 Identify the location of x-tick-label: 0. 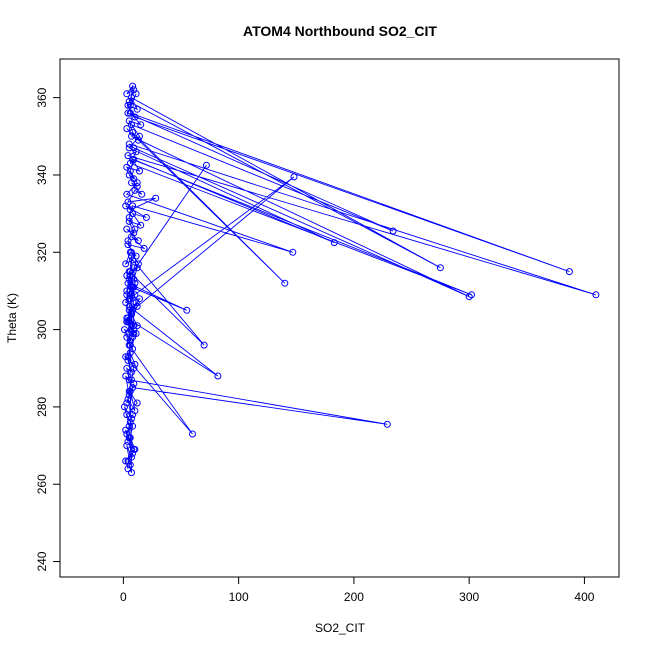
(123, 597).